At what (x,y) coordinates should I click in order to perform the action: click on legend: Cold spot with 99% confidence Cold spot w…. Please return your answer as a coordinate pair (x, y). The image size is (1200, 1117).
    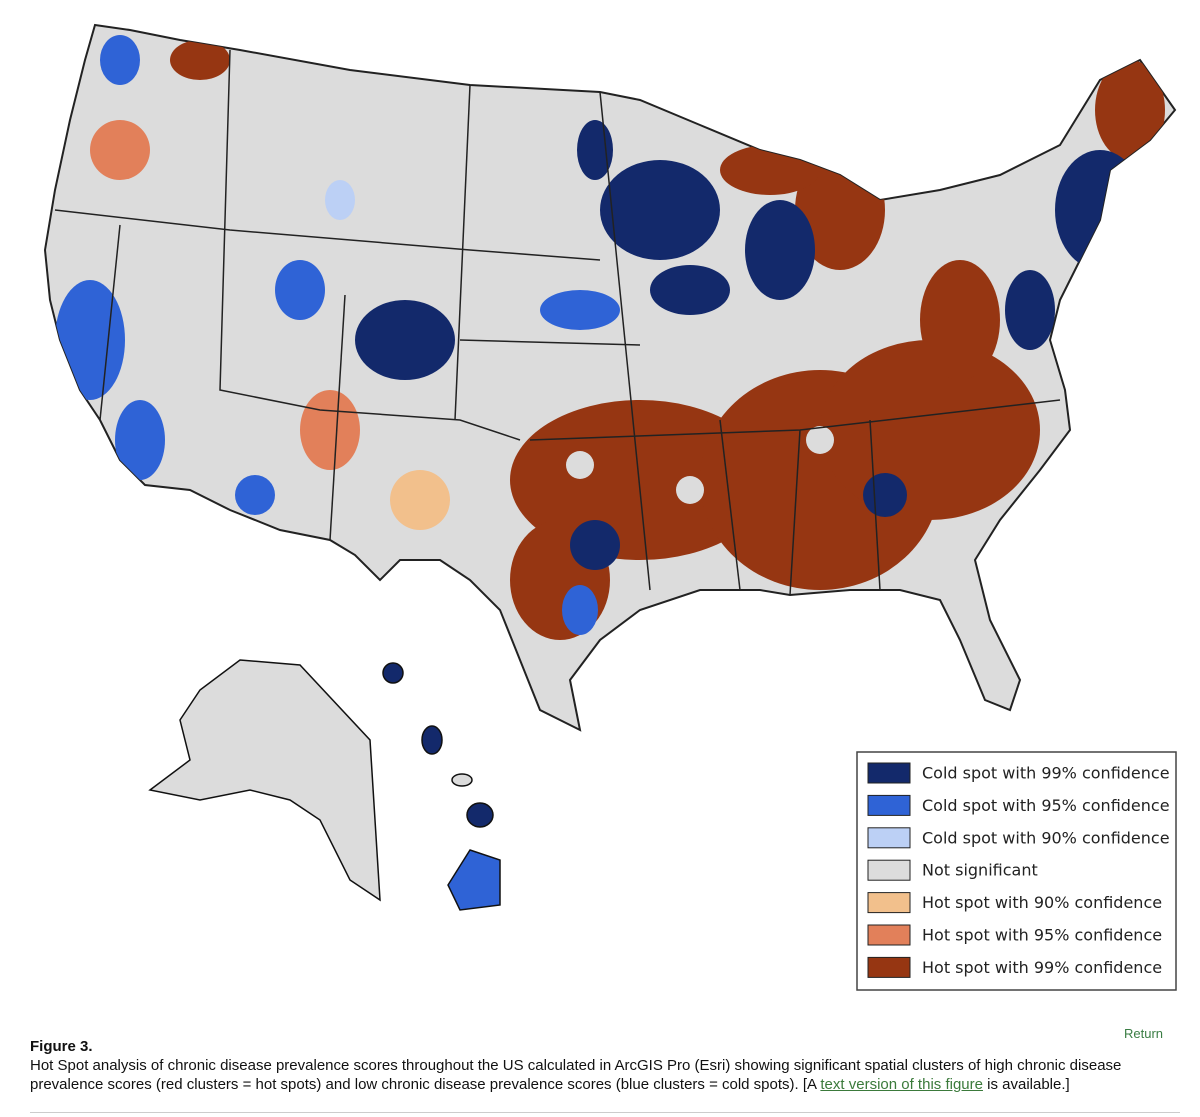
    Looking at the image, I should click on (1016, 871).